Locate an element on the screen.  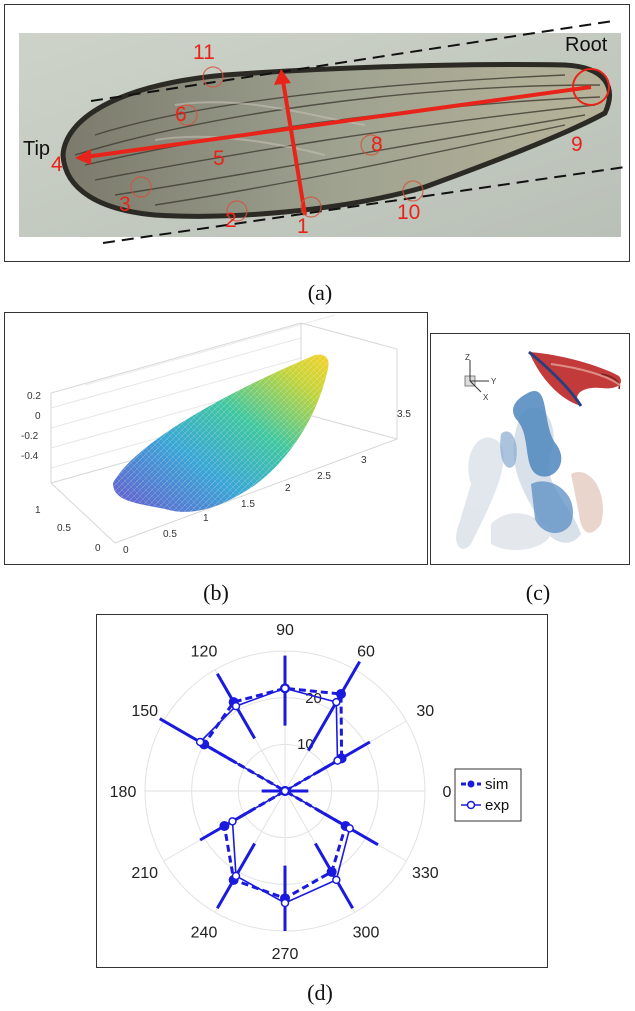
panel-c-vortex-render: Z Y X is located at coordinates (530, 449).